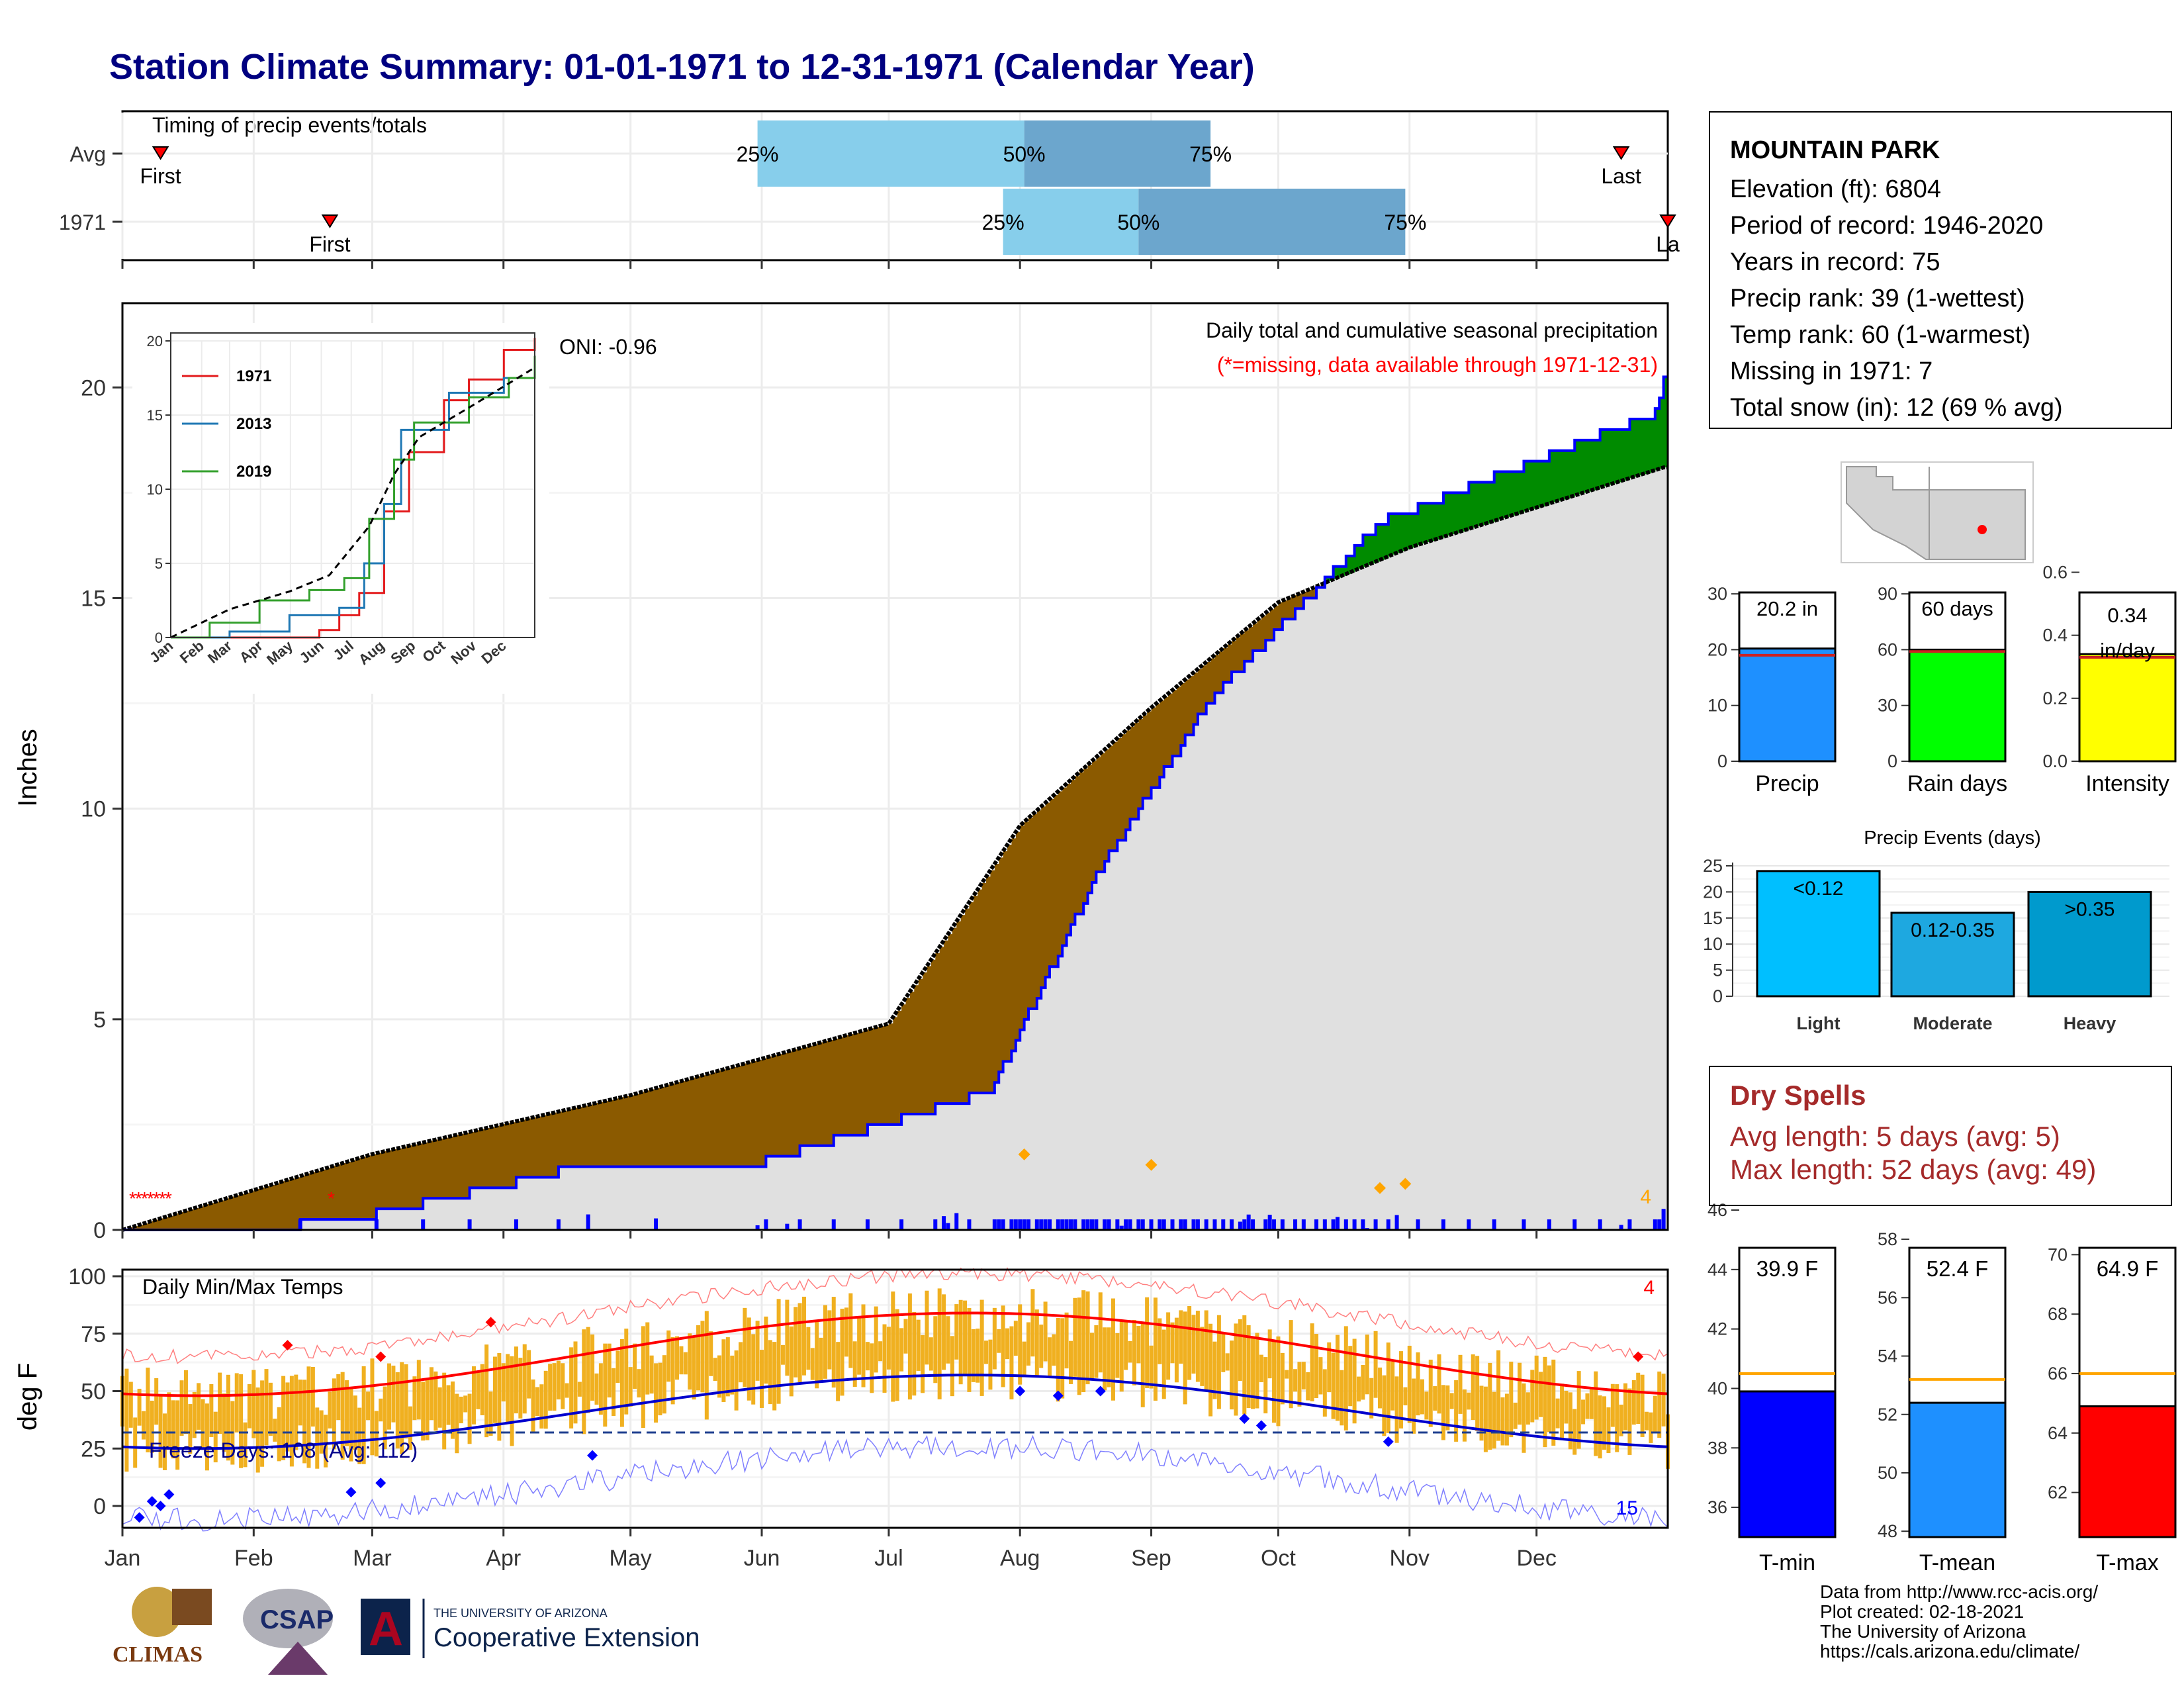 The width and height of the screenshot is (2184, 1688). What do you see at coordinates (1888, 1297) in the screenshot?
I see `temp-bar-ytick-label: 56` at bounding box center [1888, 1297].